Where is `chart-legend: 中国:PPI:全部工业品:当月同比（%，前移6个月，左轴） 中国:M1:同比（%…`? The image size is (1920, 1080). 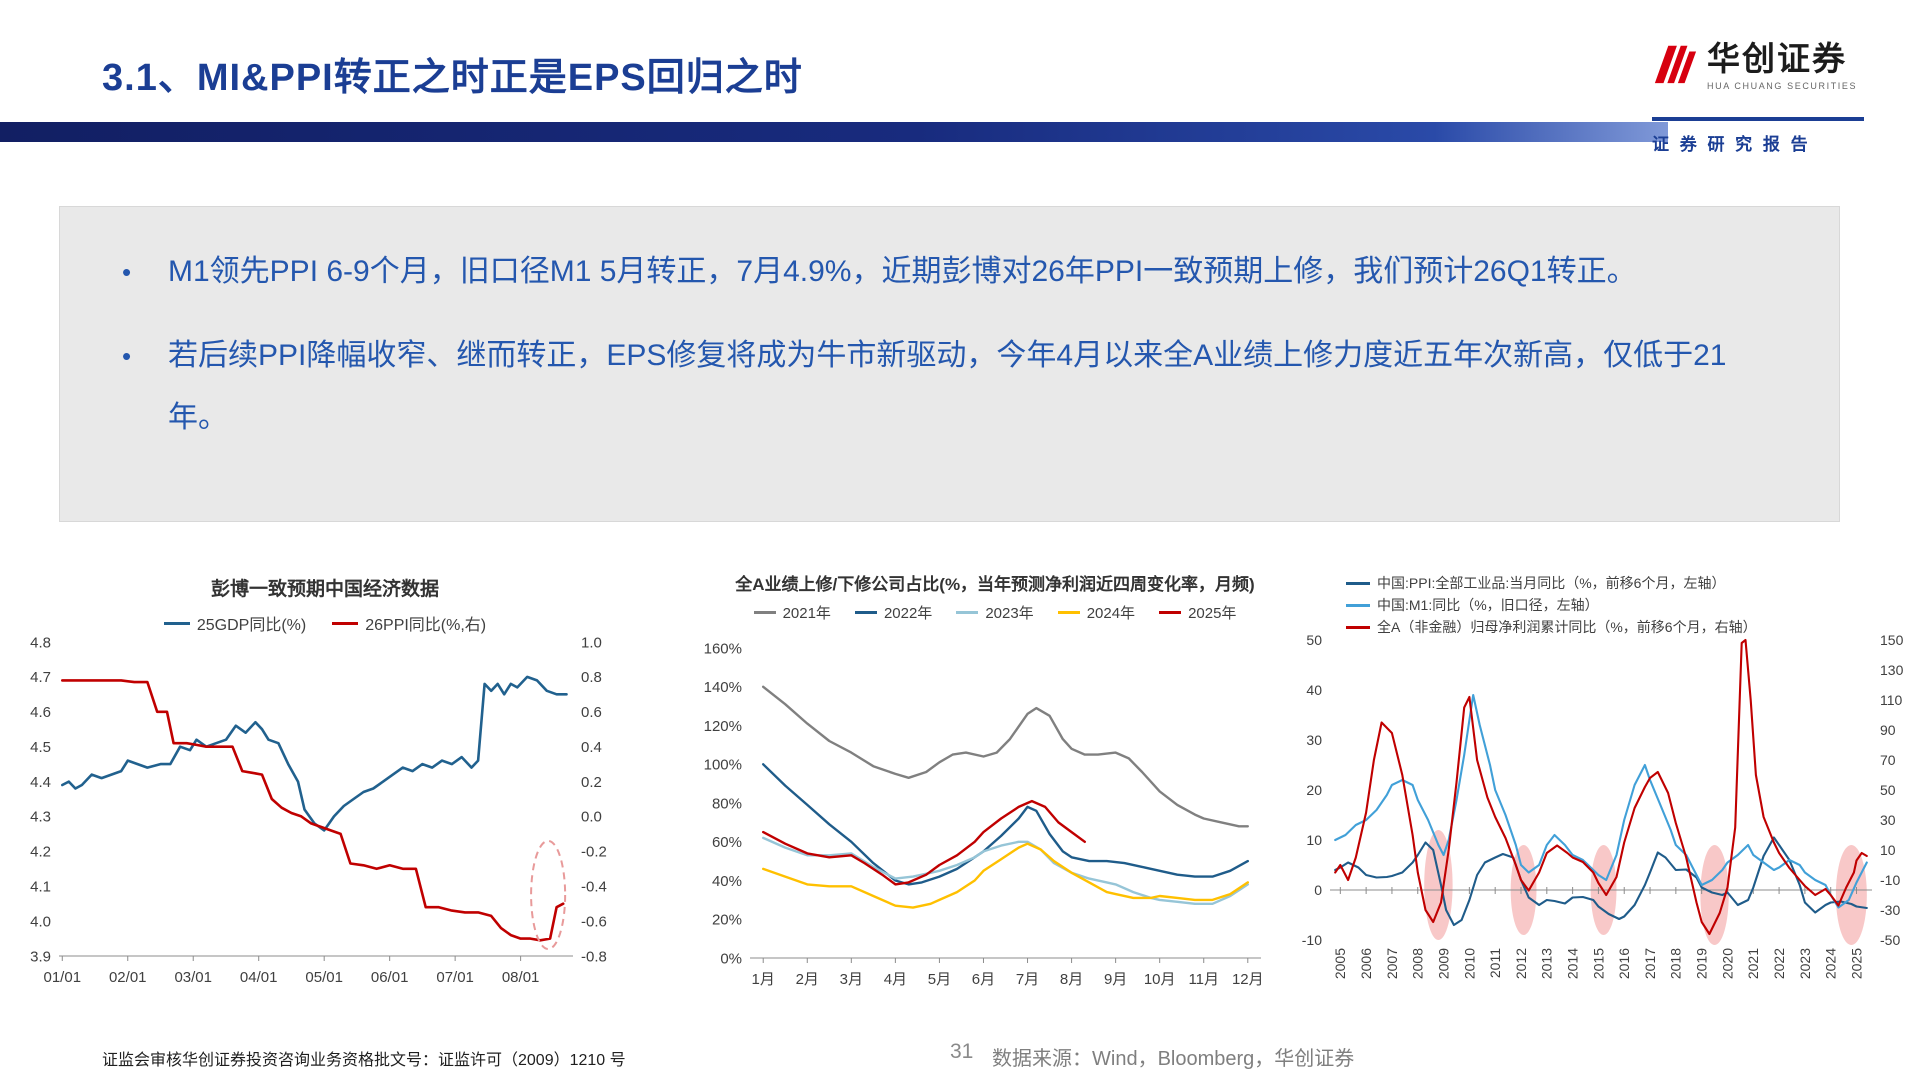
chart-legend: 中国:PPI:全部工业品:当月同比（%，前移6个月，左轴） 中国:M1:同比（%… is located at coordinates (1629, 605).